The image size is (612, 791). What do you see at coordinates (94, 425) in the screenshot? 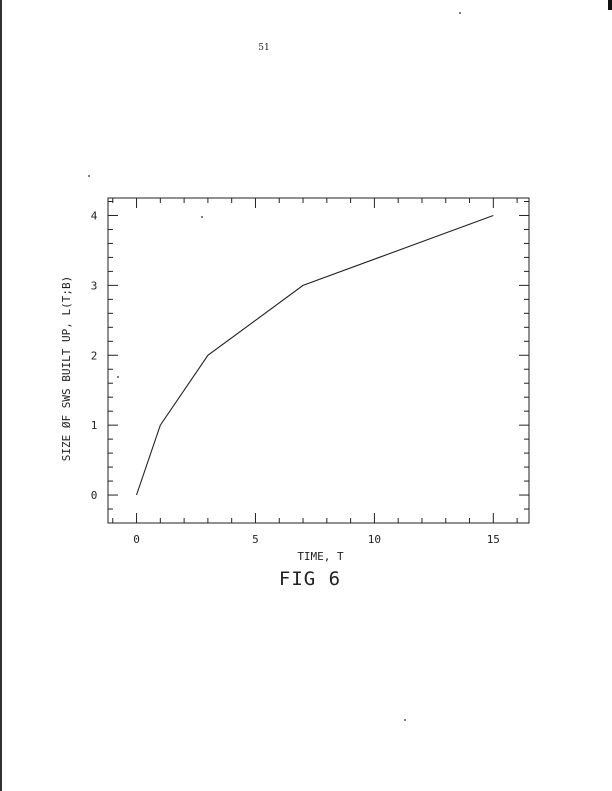
I see `y-tick-label: 1` at bounding box center [94, 425].